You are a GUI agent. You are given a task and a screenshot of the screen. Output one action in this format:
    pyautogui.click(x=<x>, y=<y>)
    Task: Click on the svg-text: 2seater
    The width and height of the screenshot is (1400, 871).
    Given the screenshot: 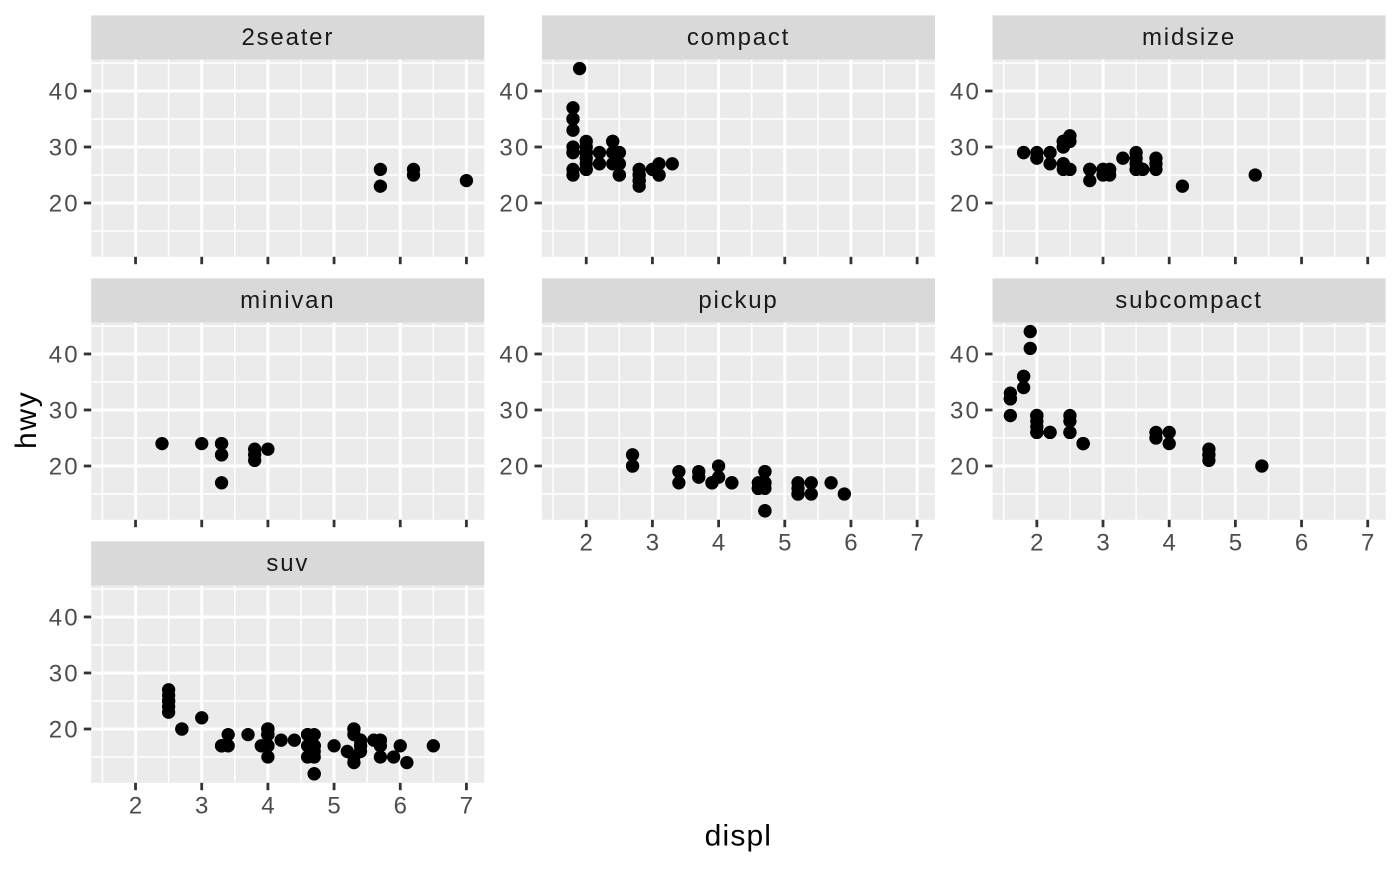 What is the action you would take?
    pyautogui.click(x=287, y=37)
    